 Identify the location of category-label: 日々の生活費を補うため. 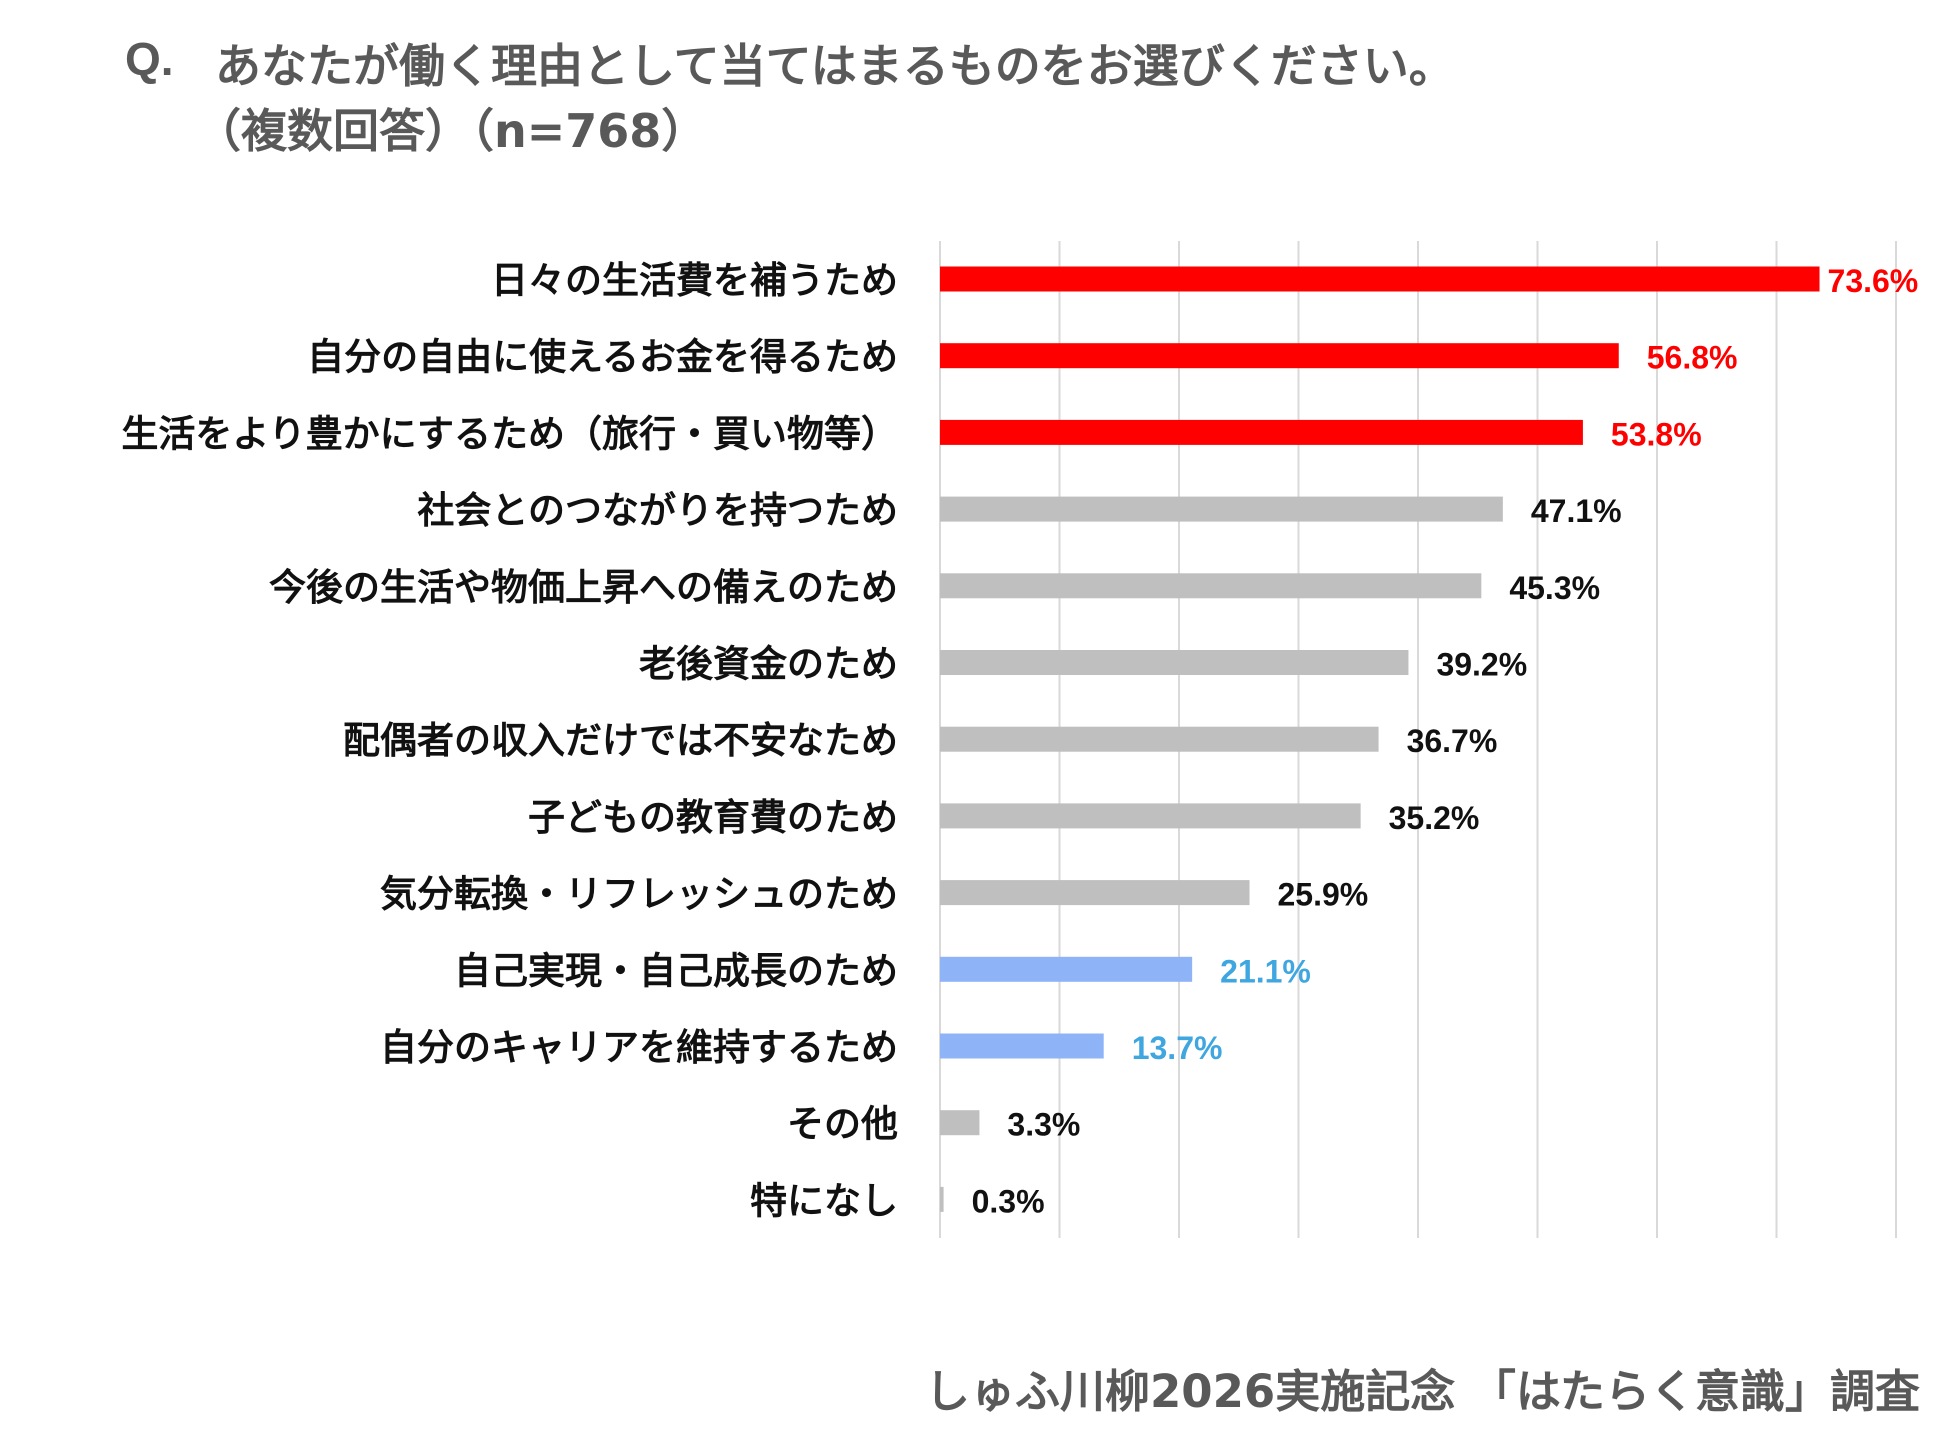
(694, 280).